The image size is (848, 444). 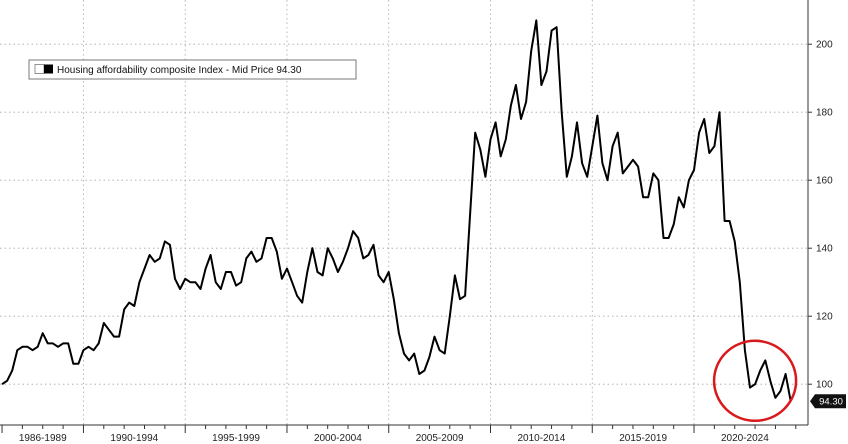 What do you see at coordinates (440, 438) in the screenshot?
I see `x-tick-label: 2005-2009` at bounding box center [440, 438].